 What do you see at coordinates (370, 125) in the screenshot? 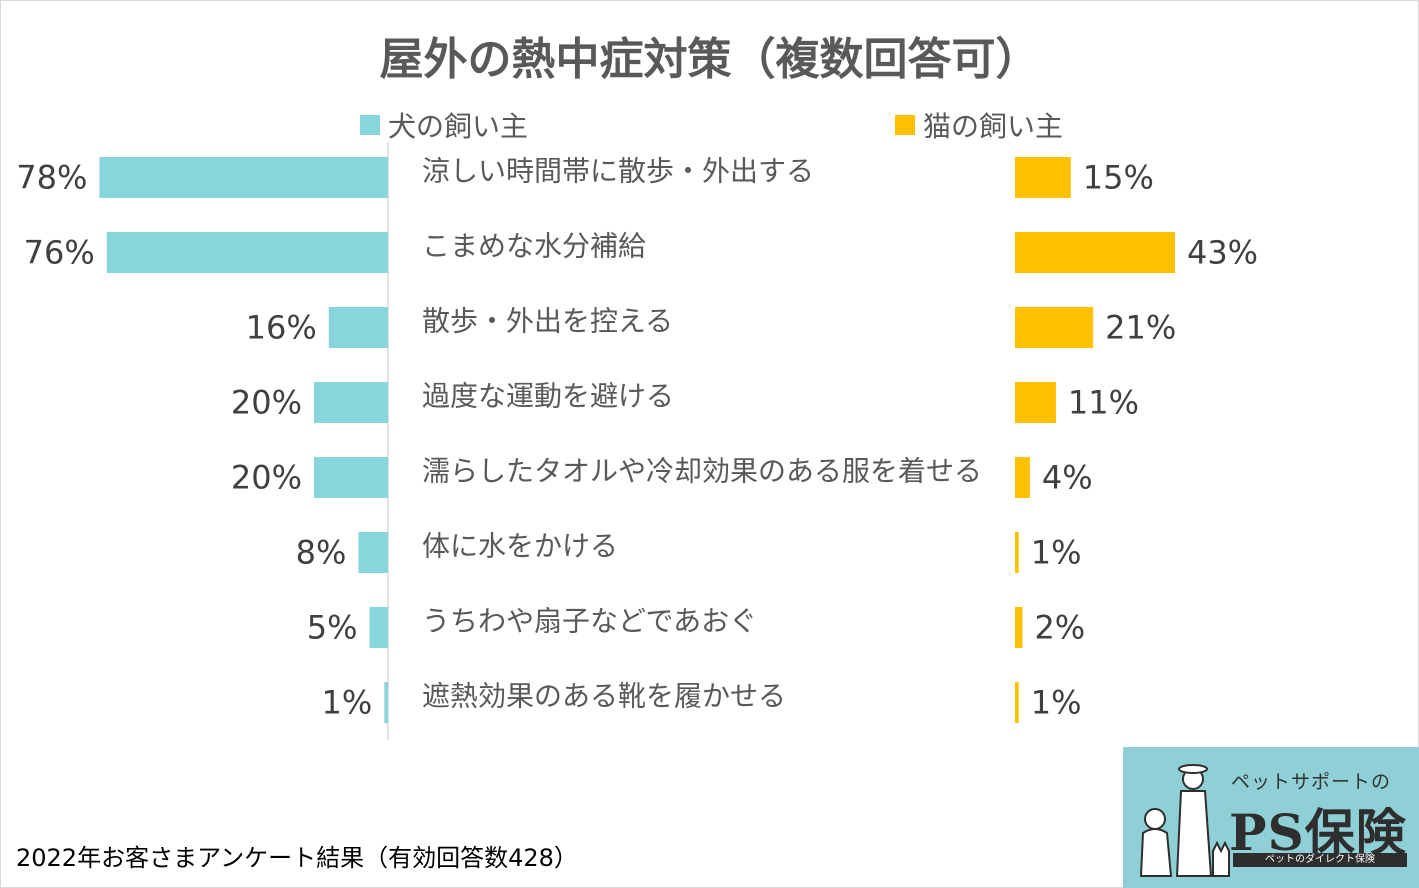
I see `legend-swatch-dog` at bounding box center [370, 125].